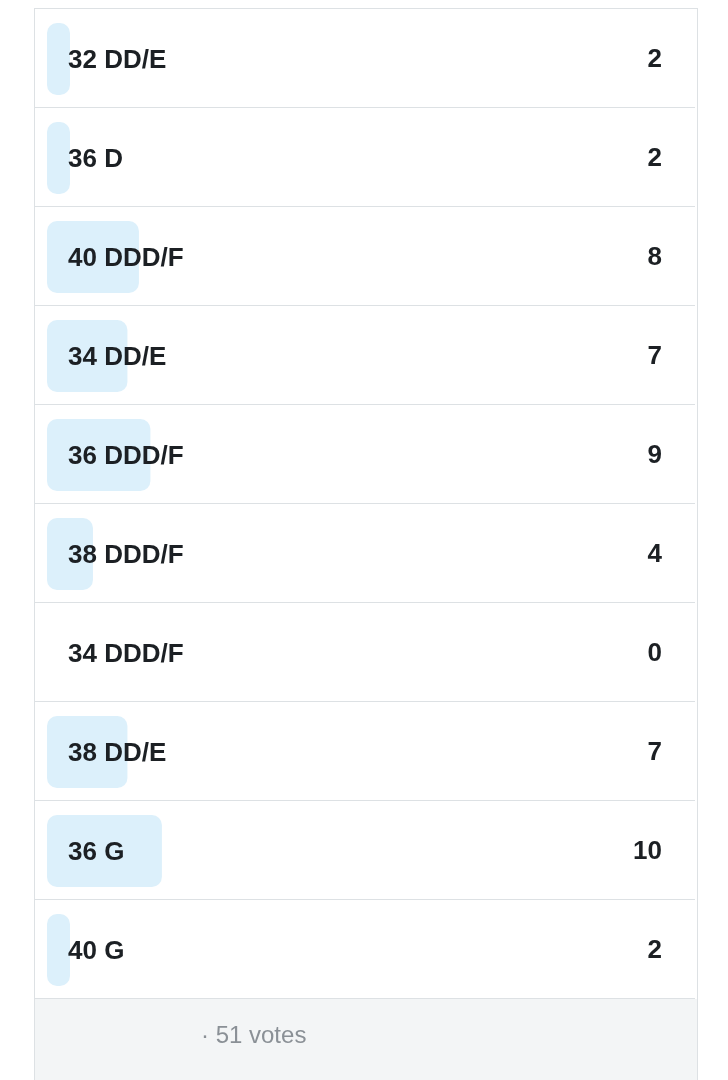 Image resolution: width=728 pixels, height=1080 pixels. I want to click on y-tick-label: 36 DDD/F, so click(126, 454).